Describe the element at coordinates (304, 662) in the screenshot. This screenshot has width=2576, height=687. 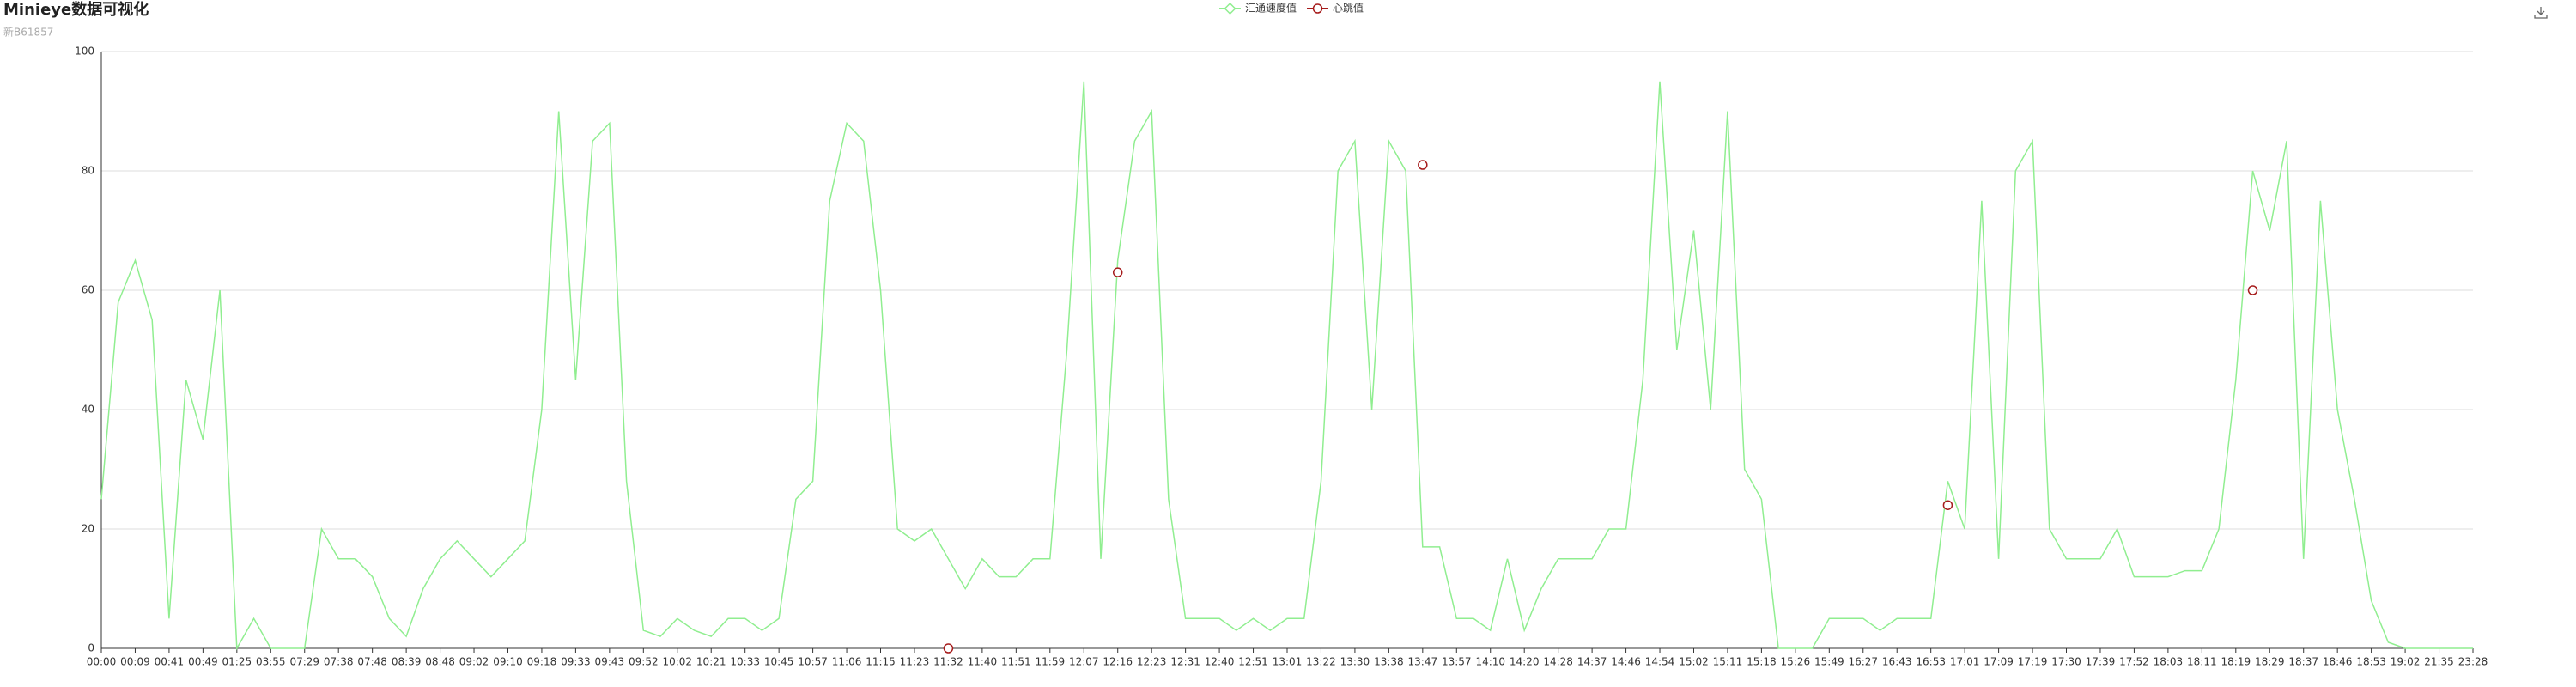
I see `x-tick-label: 07:29` at that location.